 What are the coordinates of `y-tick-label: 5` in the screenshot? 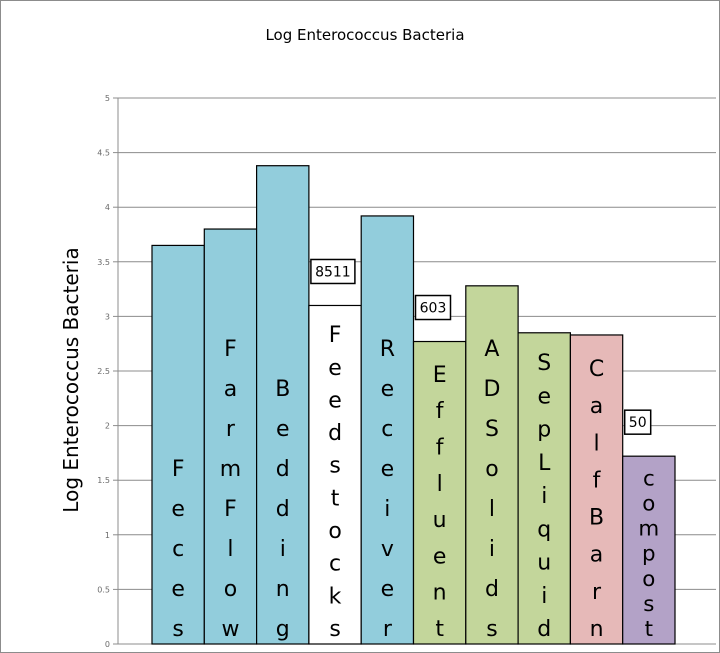 It's located at (107, 98).